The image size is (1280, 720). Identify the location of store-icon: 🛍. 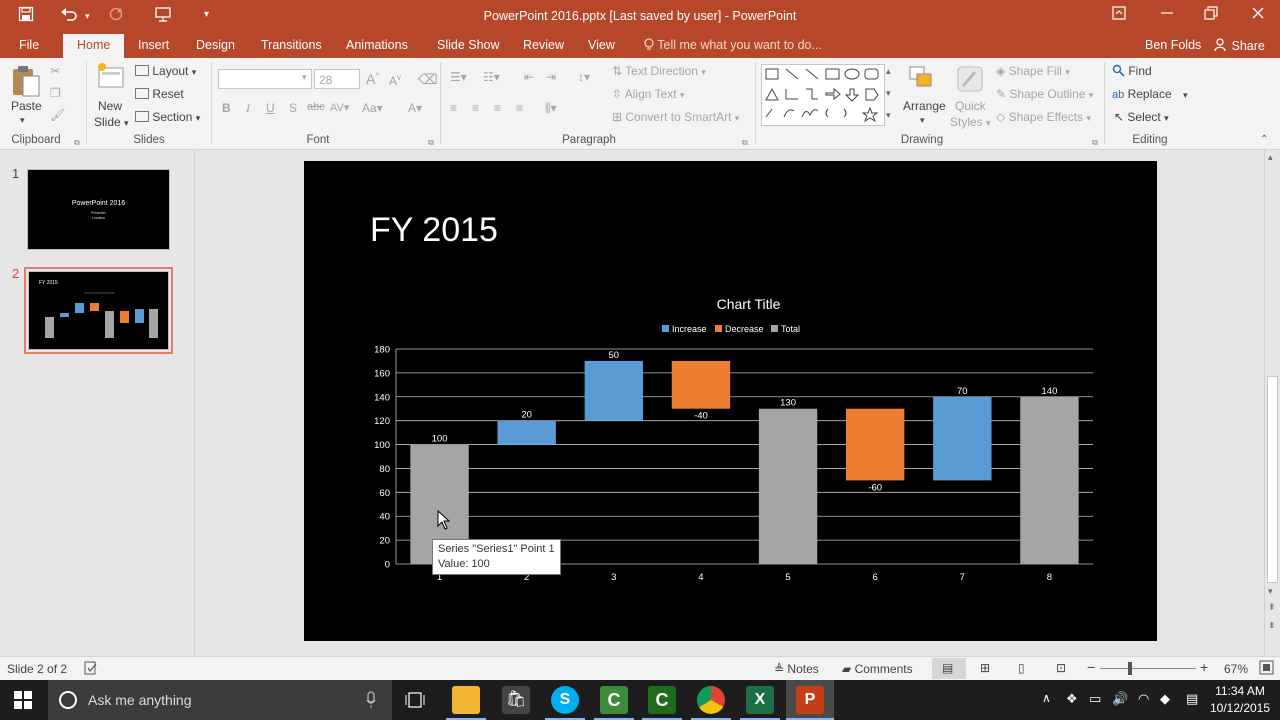
(516, 700).